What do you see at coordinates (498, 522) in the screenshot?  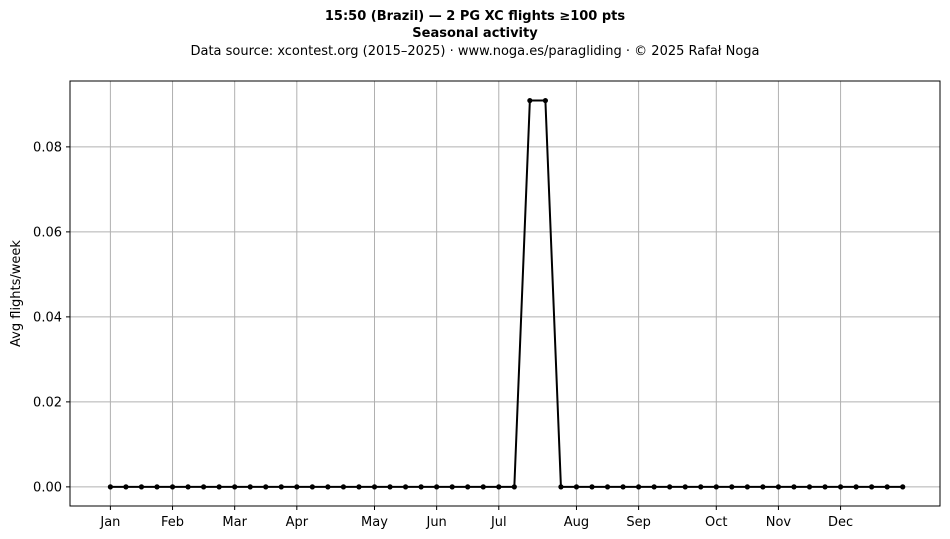 I see `x-tick-label: Jul` at bounding box center [498, 522].